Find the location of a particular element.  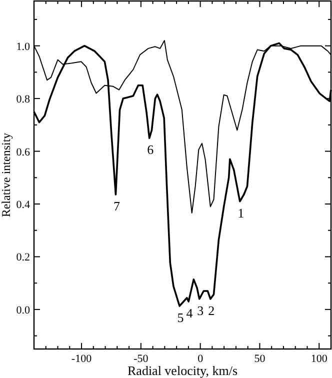

x-tick-label: -100 is located at coordinates (81, 359).